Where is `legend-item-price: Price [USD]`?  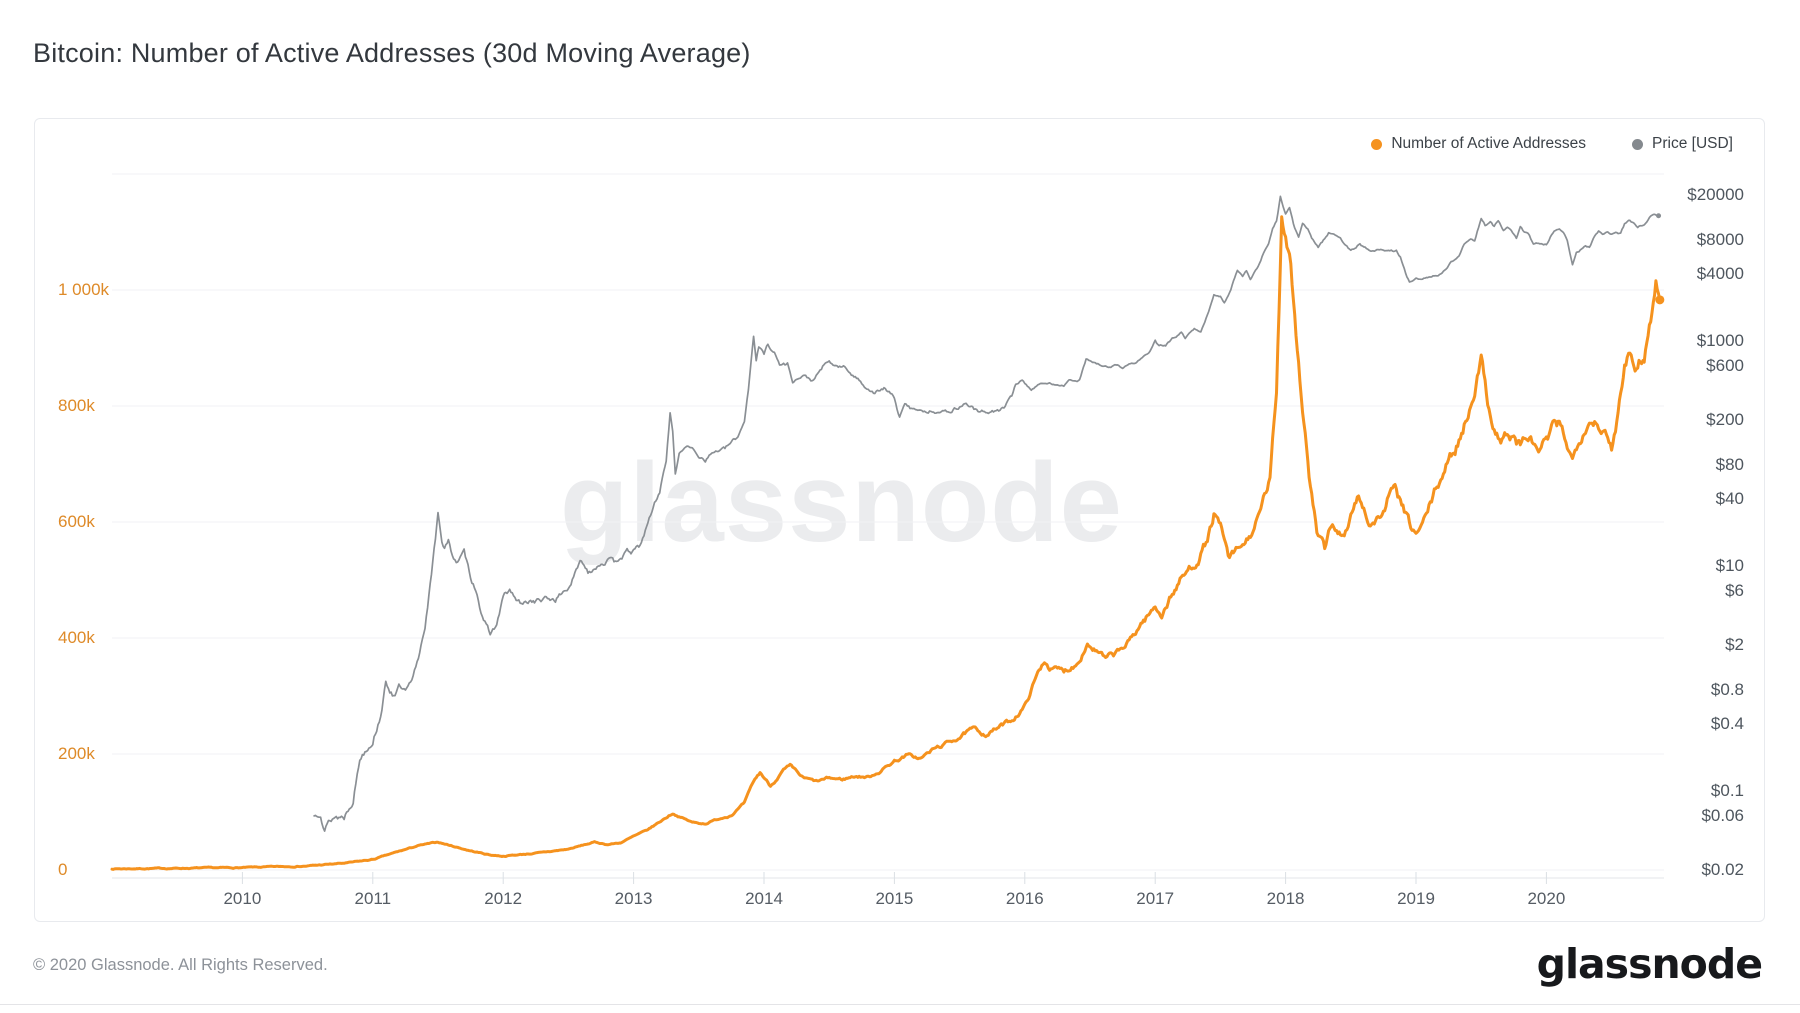 legend-item-price: Price [USD] is located at coordinates (1682, 144).